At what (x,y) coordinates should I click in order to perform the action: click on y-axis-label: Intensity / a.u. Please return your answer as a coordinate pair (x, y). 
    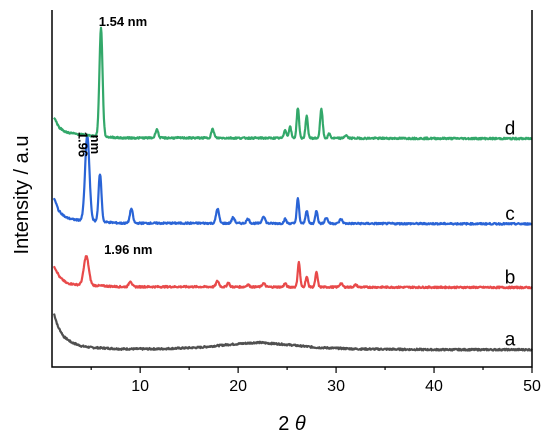
    Looking at the image, I should click on (22, 195).